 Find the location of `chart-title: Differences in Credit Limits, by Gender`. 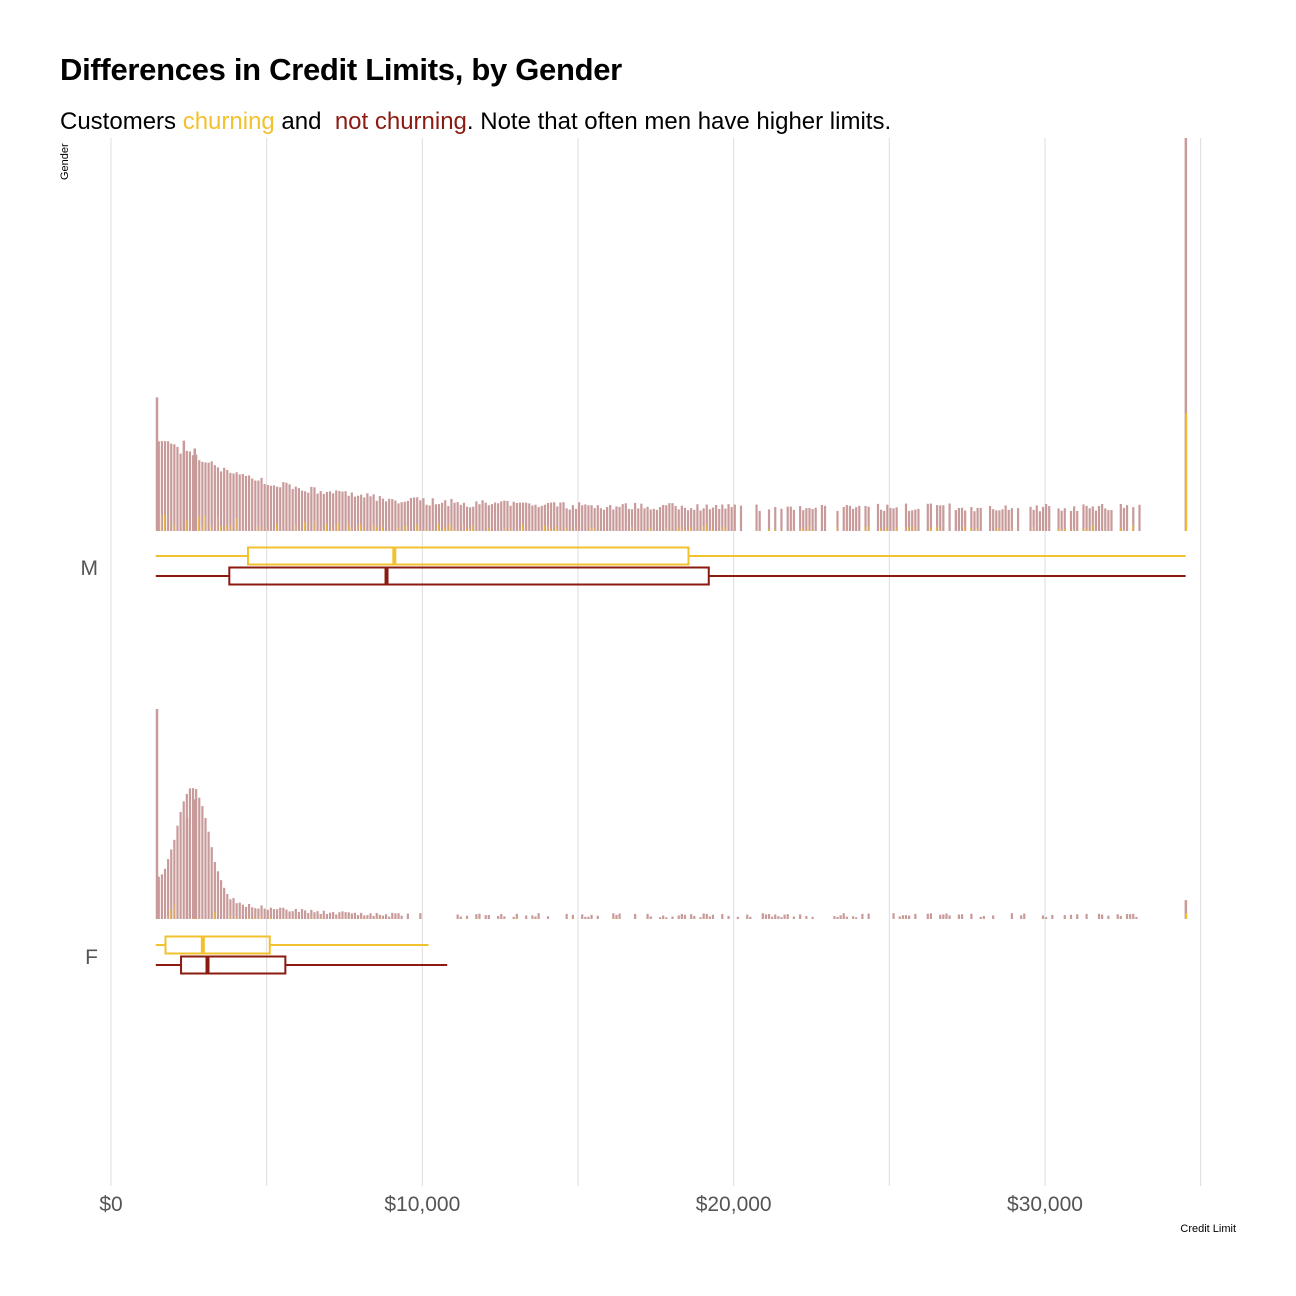

chart-title: Differences in Credit Limits, by Gender is located at coordinates (341, 69).